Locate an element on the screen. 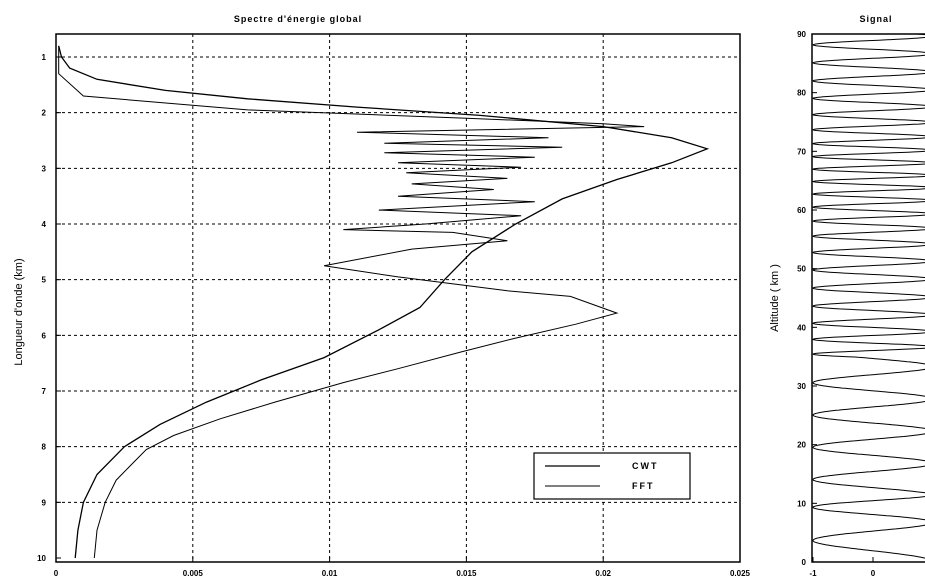 The width and height of the screenshot is (925, 580). spectrum-y-tick-label: 5 is located at coordinates (44, 280).